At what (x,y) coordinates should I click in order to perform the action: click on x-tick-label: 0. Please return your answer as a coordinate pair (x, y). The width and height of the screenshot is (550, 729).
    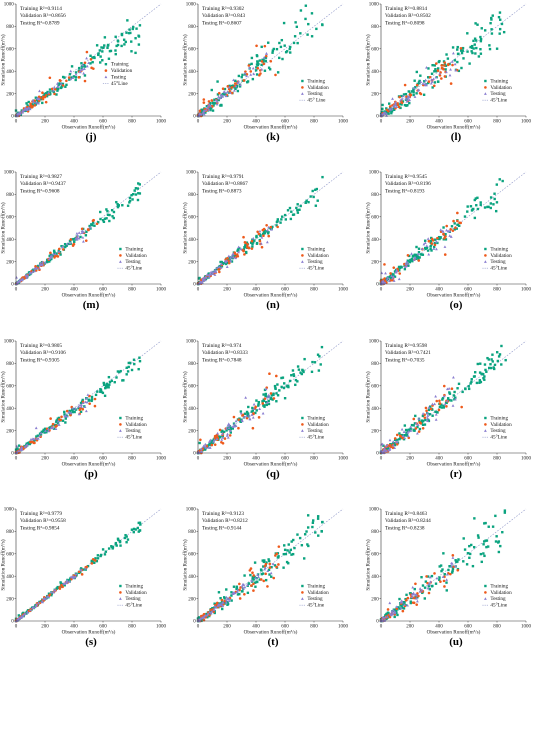
    Looking at the image, I should click on (198, 627).